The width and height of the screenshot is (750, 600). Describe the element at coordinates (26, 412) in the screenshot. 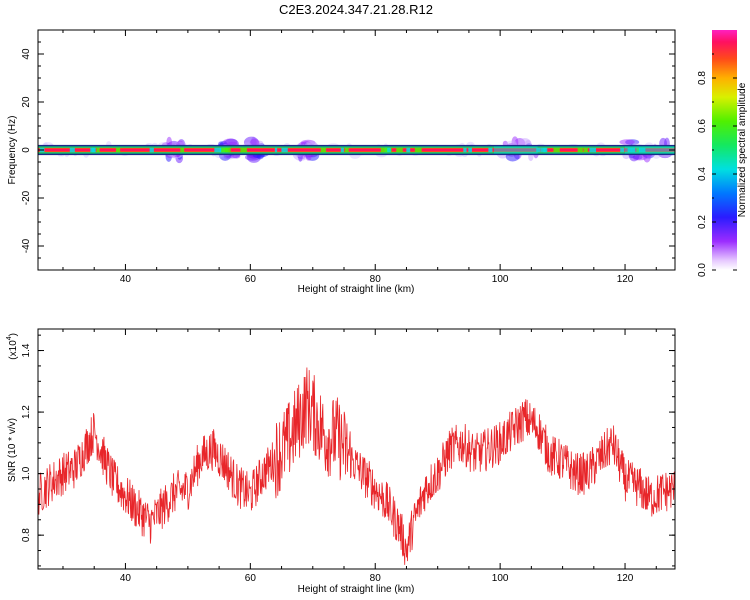

I see `snr-ytick-label: 1.2` at that location.